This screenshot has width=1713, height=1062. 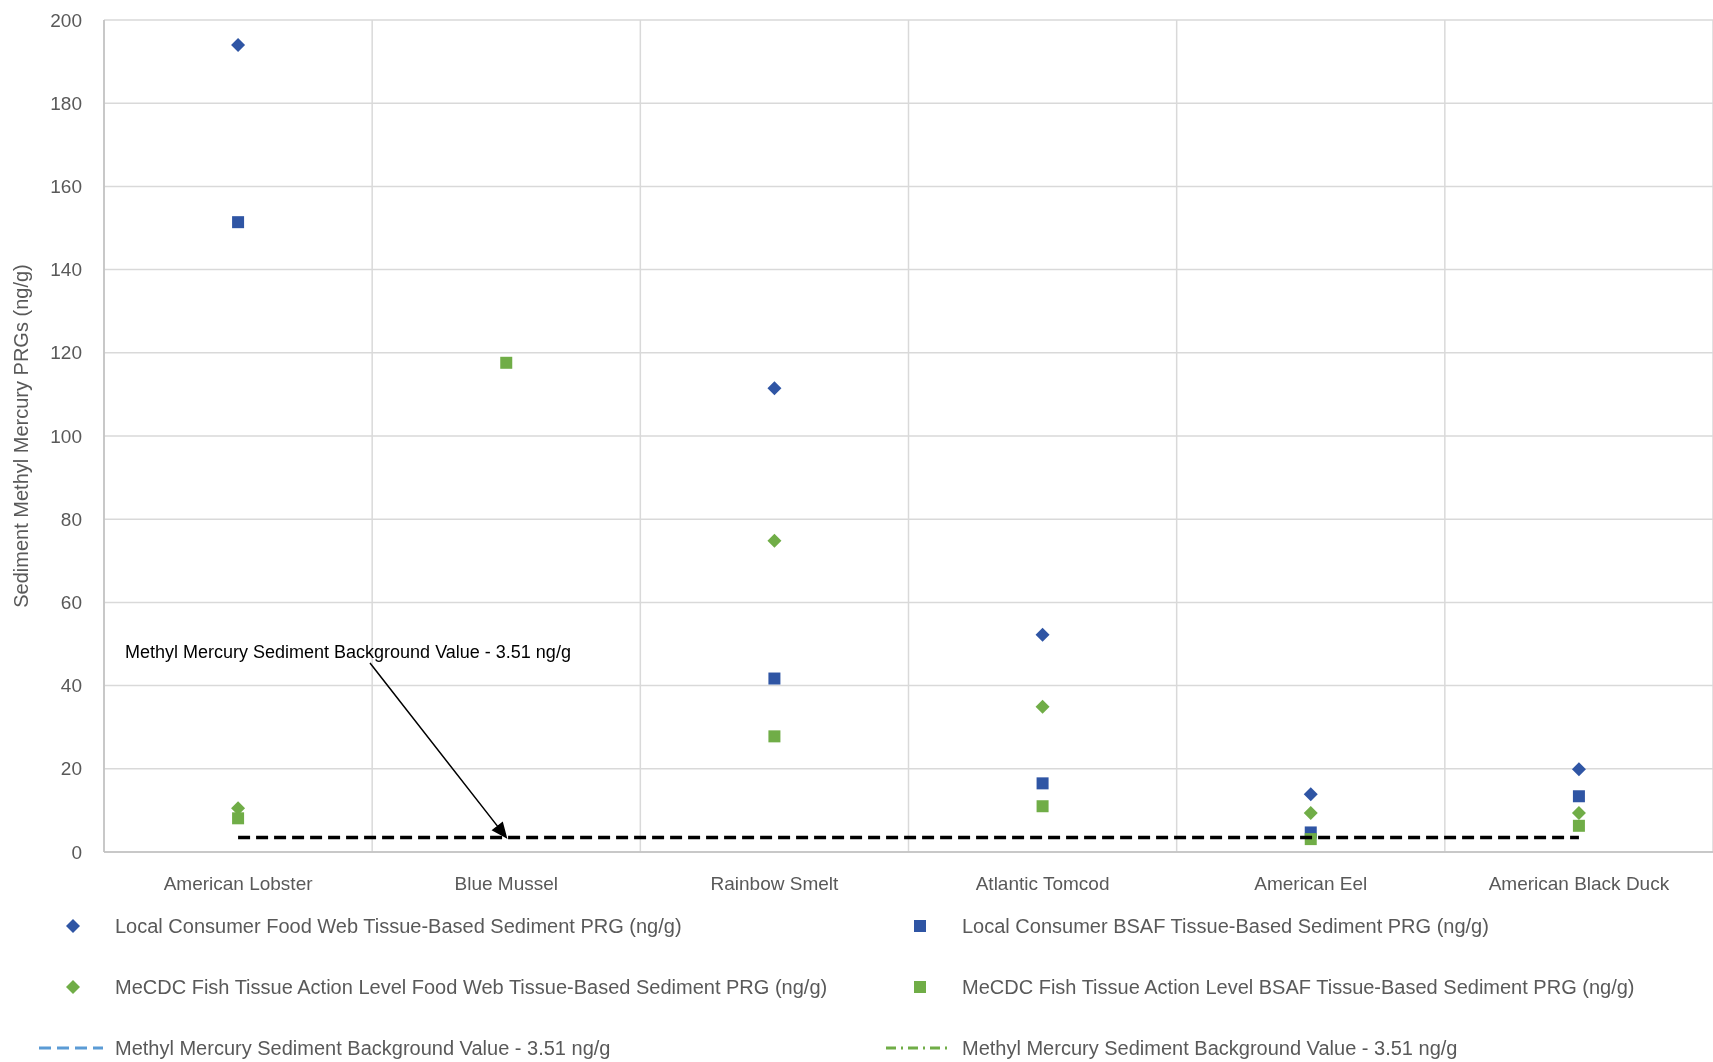 What do you see at coordinates (66, 20) in the screenshot?
I see `y-tick-label: 200` at bounding box center [66, 20].